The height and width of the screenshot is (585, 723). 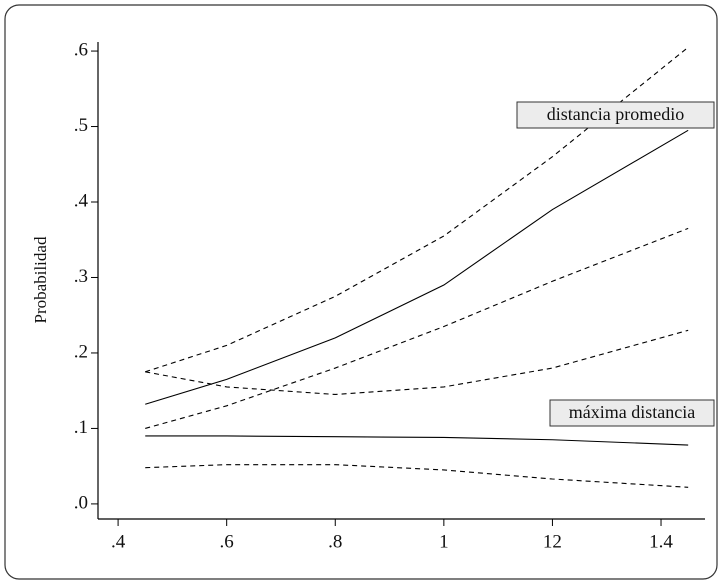 I want to click on y-tick-label: .0, so click(x=81, y=502).